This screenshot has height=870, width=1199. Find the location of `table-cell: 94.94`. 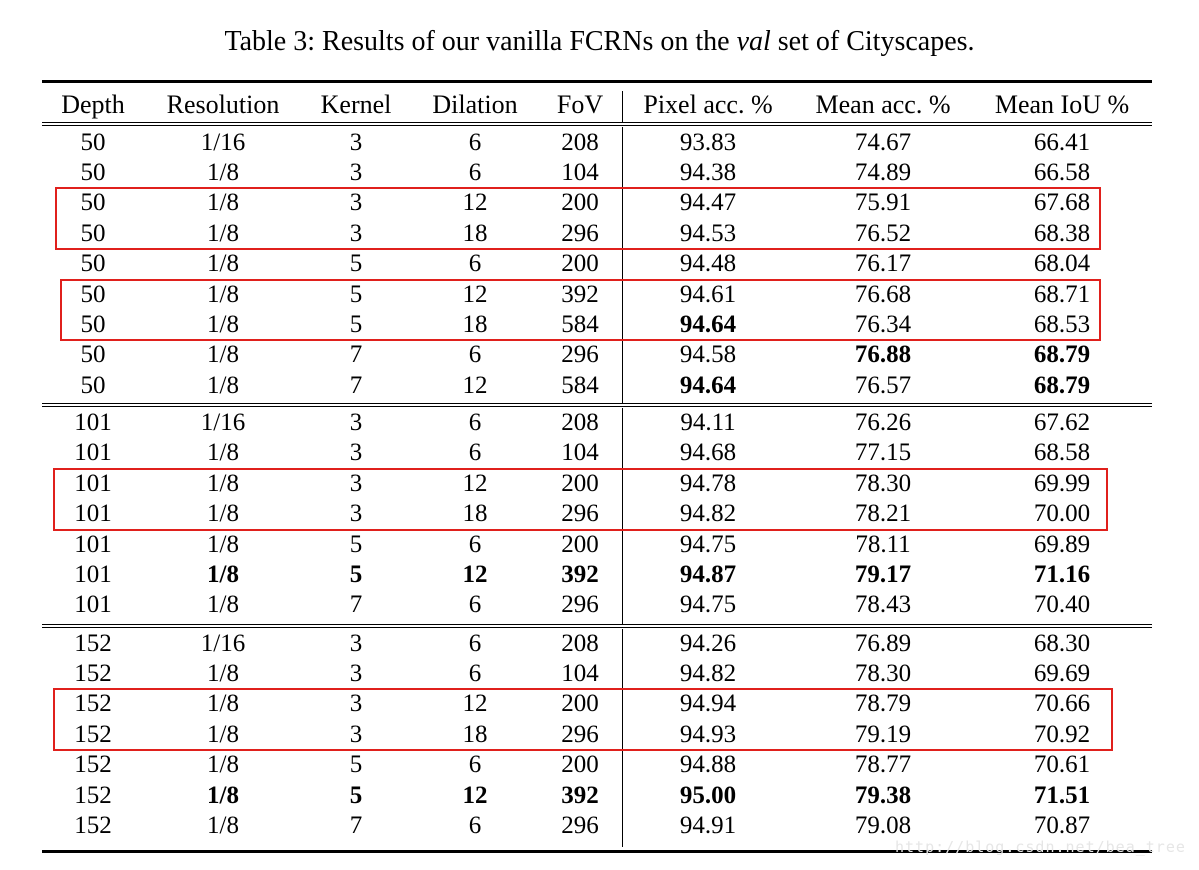

table-cell: 94.94 is located at coordinates (708, 704).